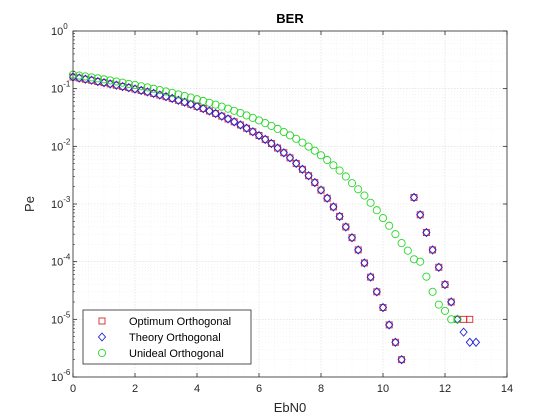 This screenshot has height=420, width=560. I want to click on chart-title: BER, so click(290, 18).